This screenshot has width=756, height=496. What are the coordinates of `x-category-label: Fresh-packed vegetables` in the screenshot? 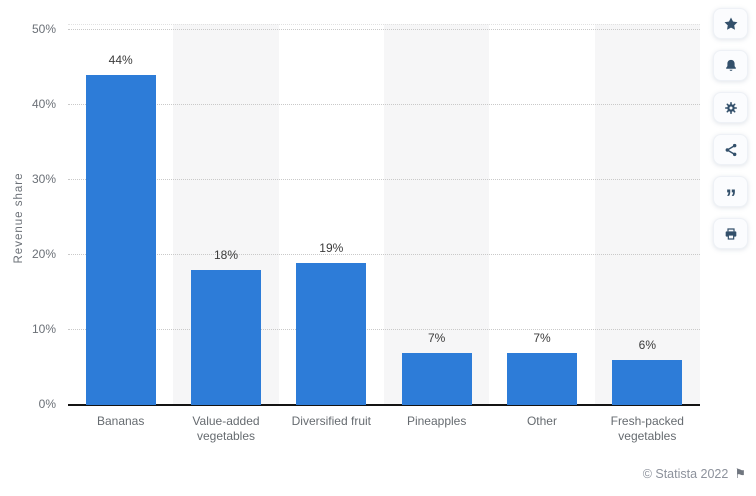 It's located at (647, 428).